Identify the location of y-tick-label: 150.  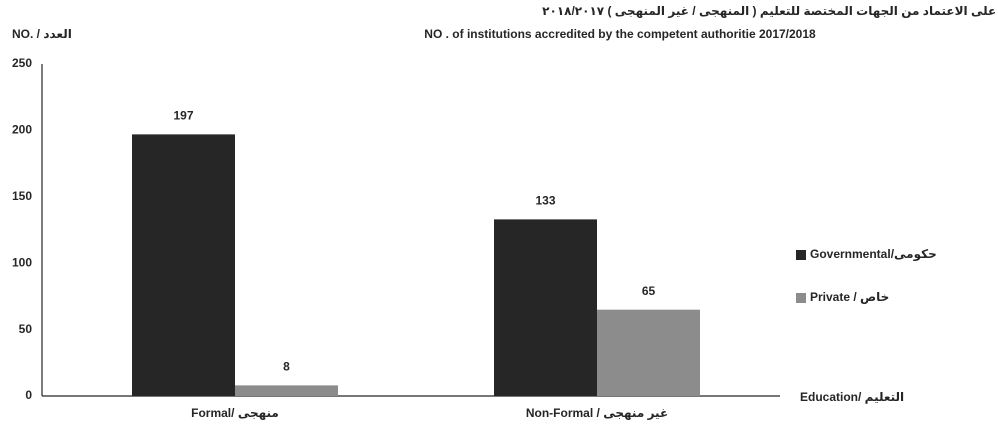
(22, 196).